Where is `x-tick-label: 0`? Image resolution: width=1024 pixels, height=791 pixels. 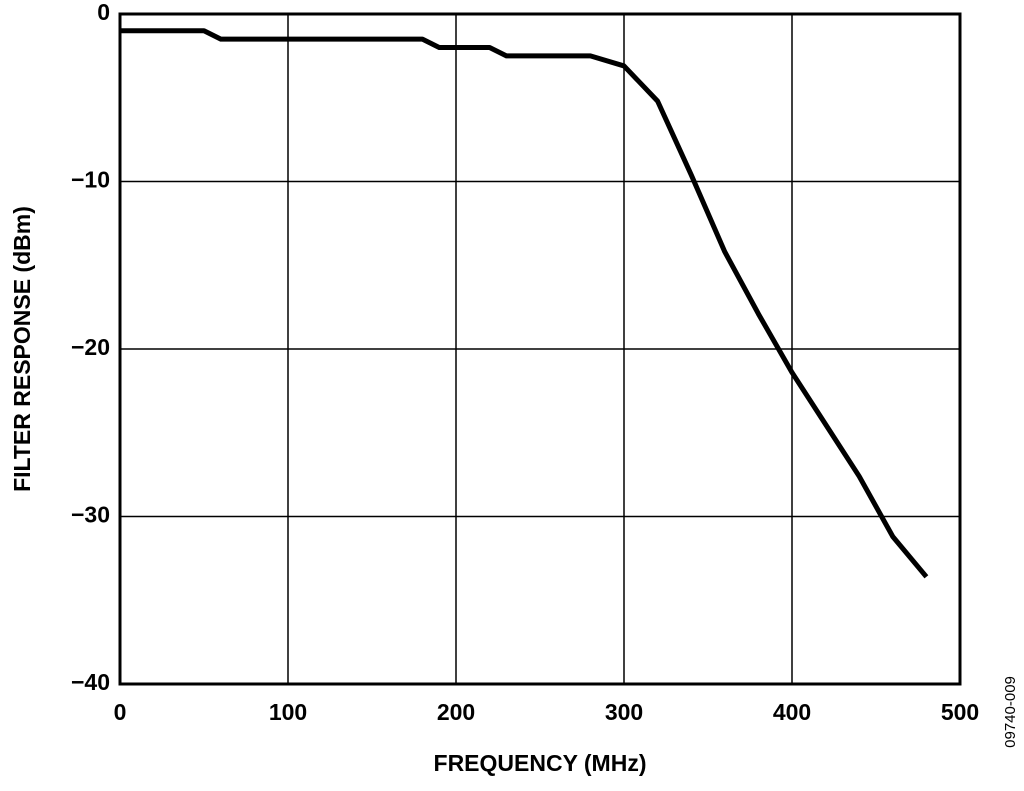
x-tick-label: 0 is located at coordinates (120, 712).